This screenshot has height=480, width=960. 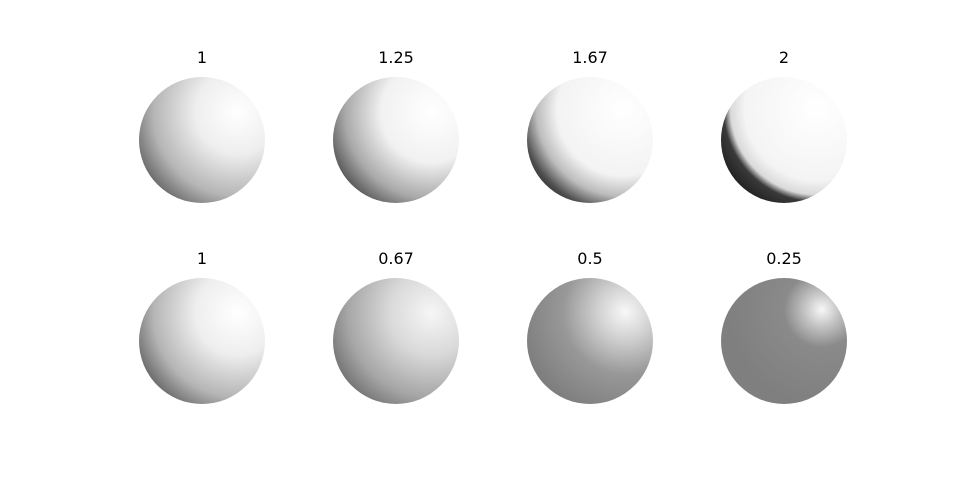 I want to click on panel-r1-c3: 0.25, so click(x=784, y=326).